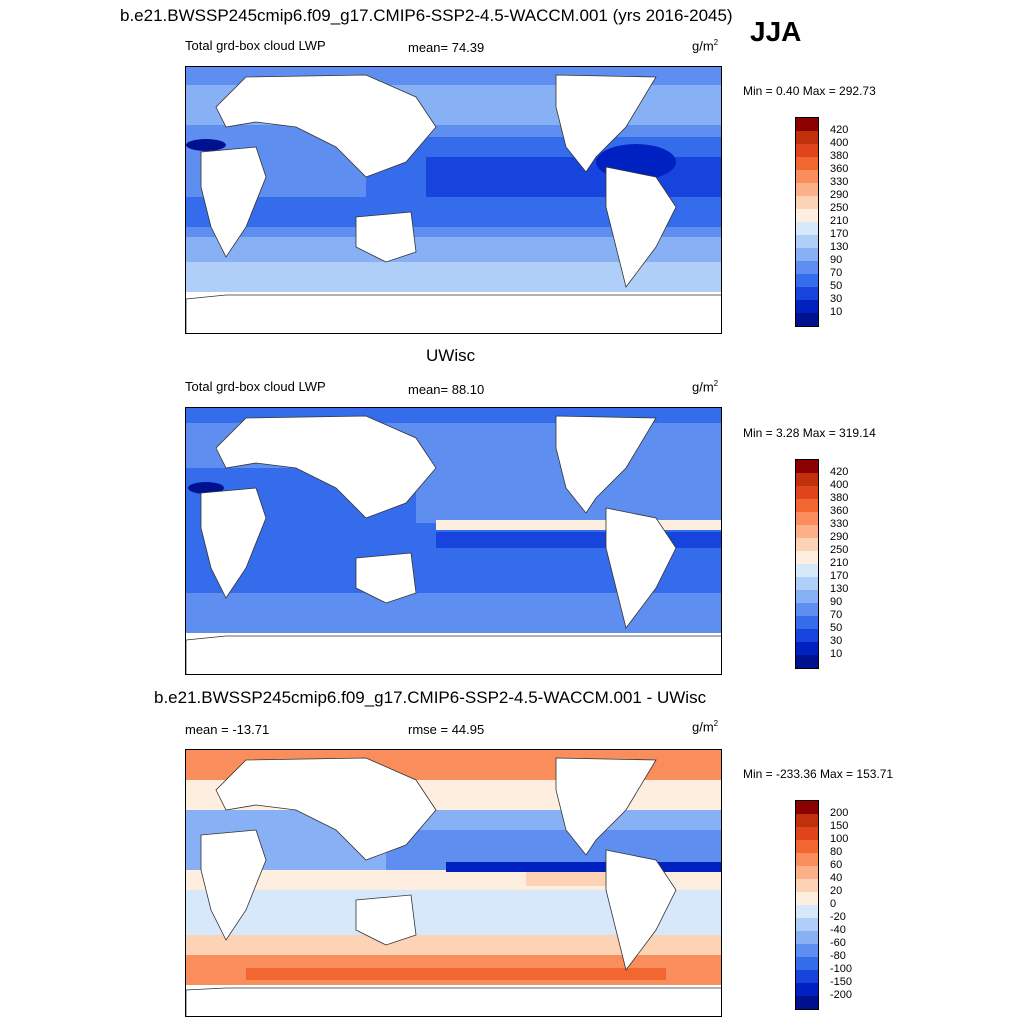 Image resolution: width=1024 pixels, height=1024 pixels. Describe the element at coordinates (839, 195) in the screenshot. I see `panel1-cb-label: 290` at that location.